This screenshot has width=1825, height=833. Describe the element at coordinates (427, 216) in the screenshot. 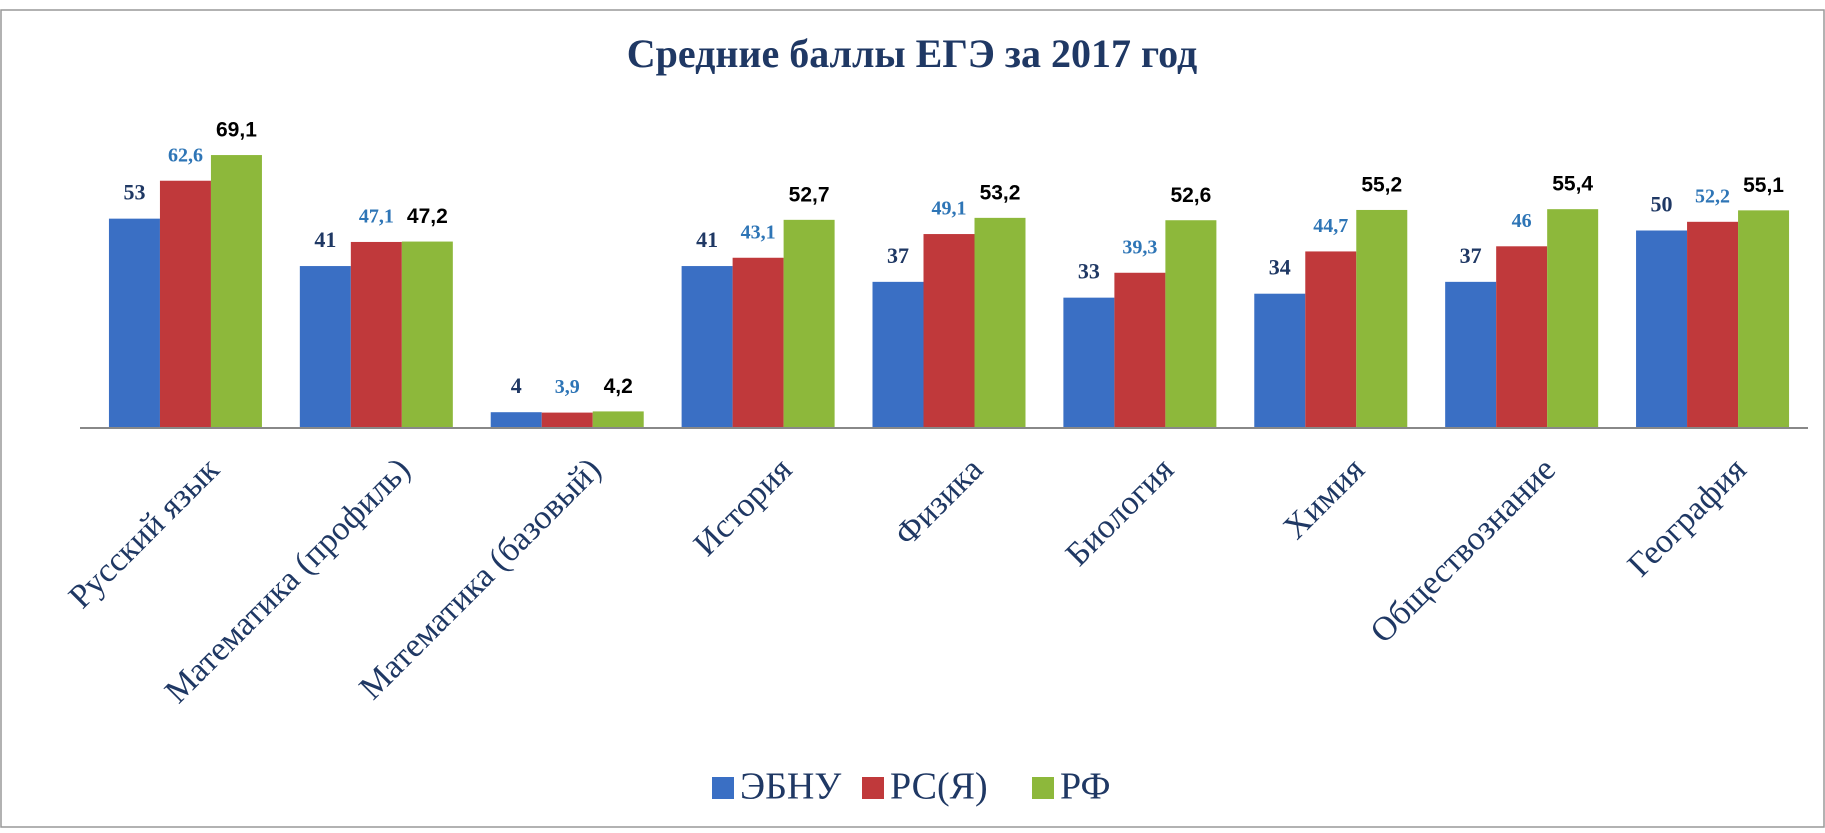

I see `data-label: 47,2` at that location.